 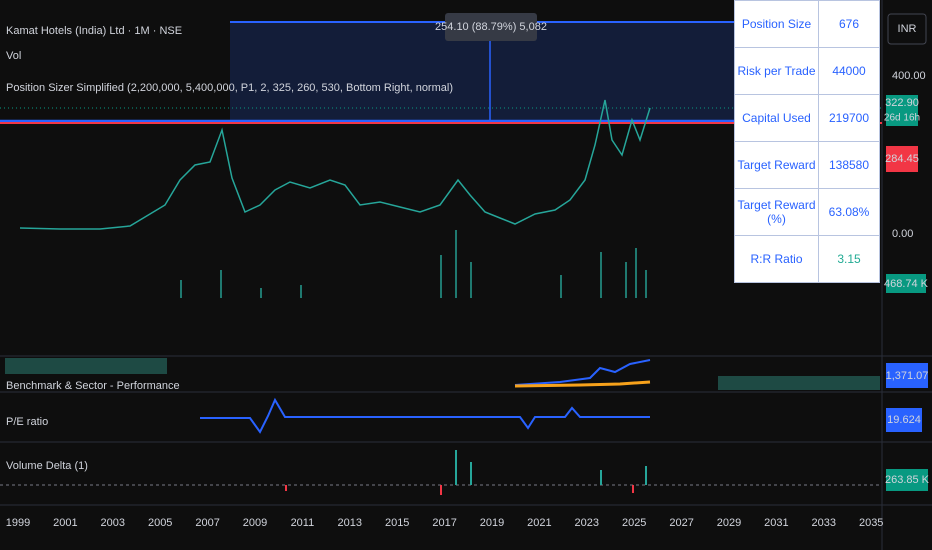 What do you see at coordinates (849, 165) in the screenshot?
I see `cell-value: 138580` at bounding box center [849, 165].